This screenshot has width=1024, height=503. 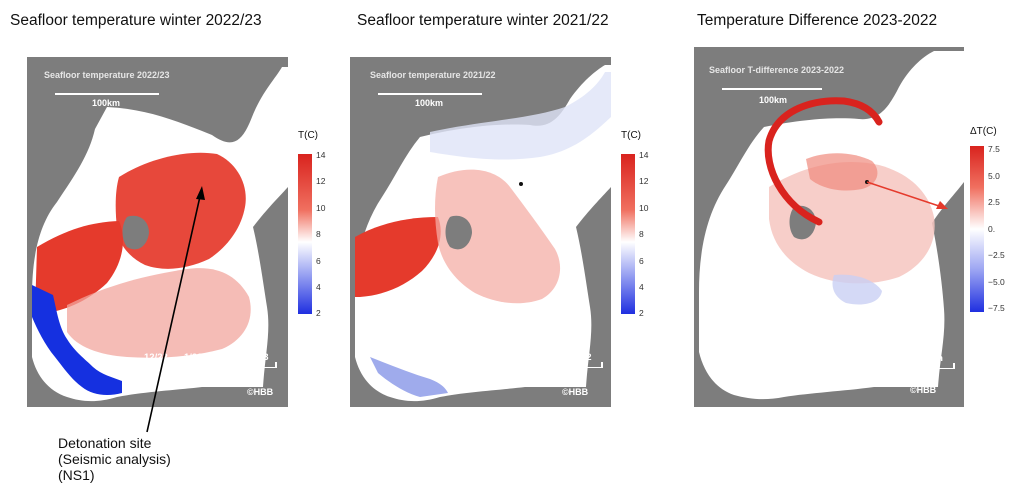 I want to click on strong-positive-anomaly, so click(x=842, y=172).